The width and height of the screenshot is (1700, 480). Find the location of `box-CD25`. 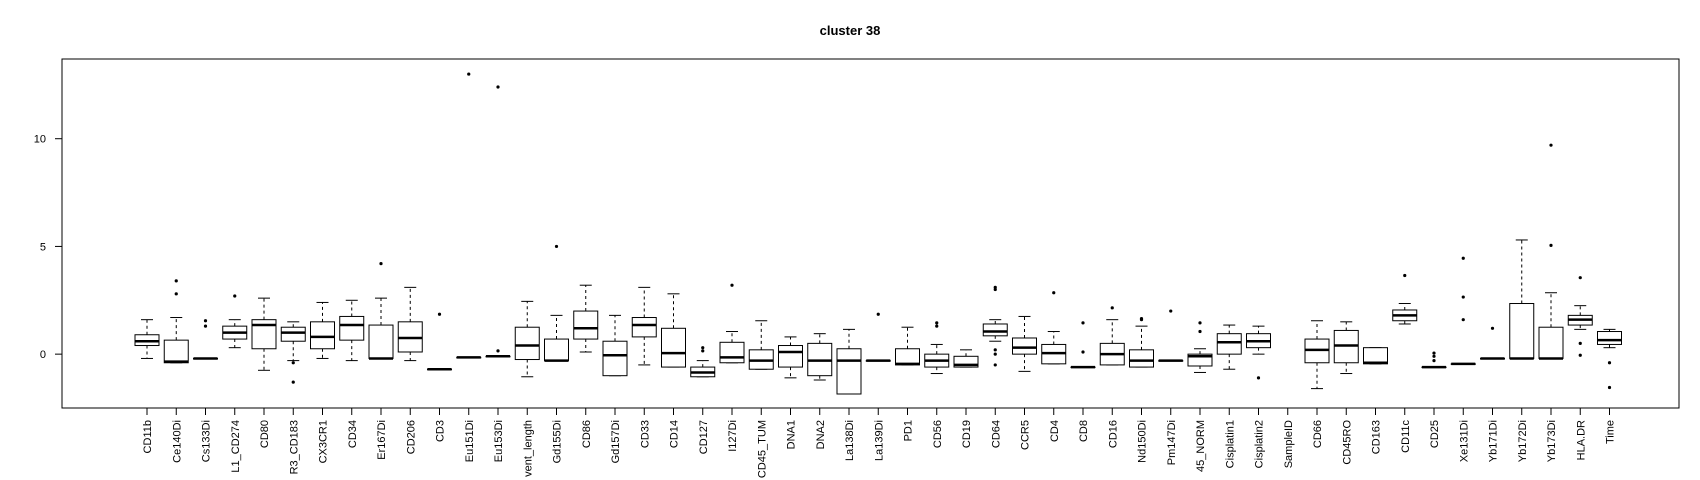

box-CD25 is located at coordinates (1434, 360).